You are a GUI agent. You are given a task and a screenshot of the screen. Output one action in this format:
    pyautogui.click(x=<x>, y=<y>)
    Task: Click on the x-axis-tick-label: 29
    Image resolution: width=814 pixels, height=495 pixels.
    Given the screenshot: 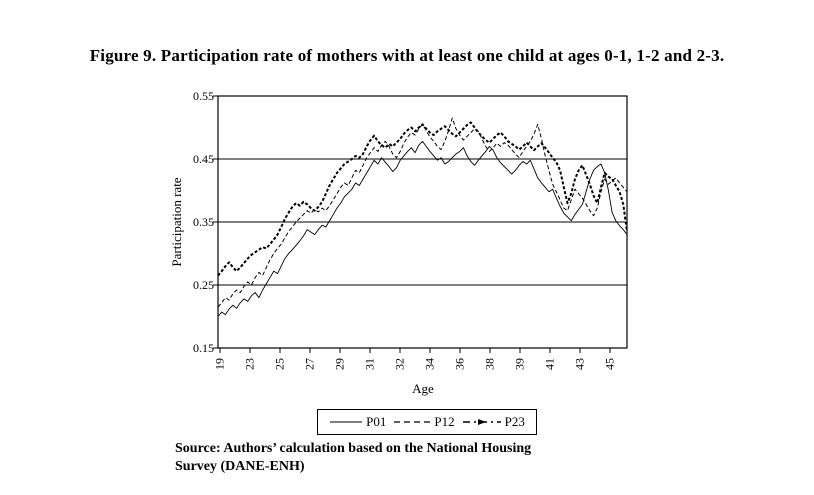 What is the action you would take?
    pyautogui.click(x=339, y=364)
    